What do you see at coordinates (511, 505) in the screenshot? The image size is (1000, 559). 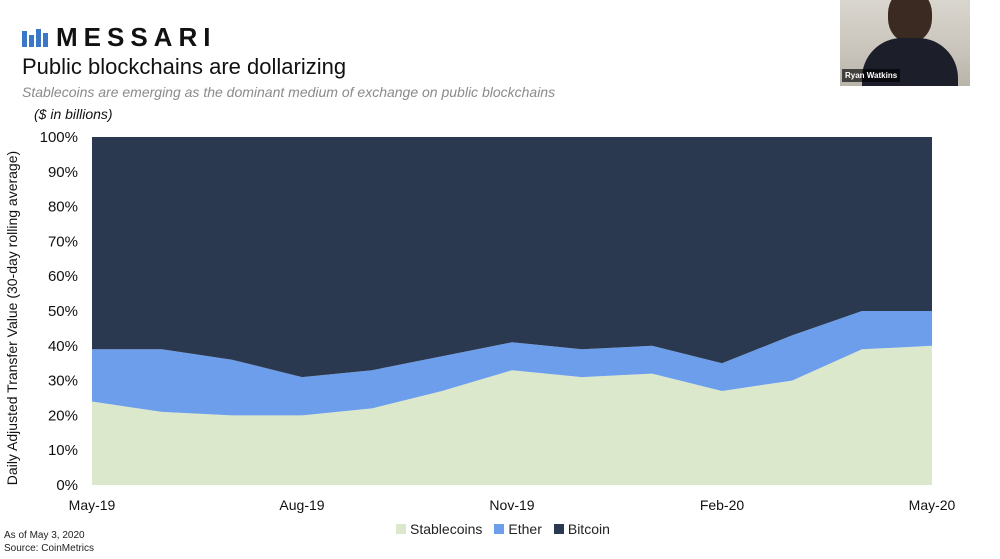 I see `x-tick-label: Nov-19` at bounding box center [511, 505].